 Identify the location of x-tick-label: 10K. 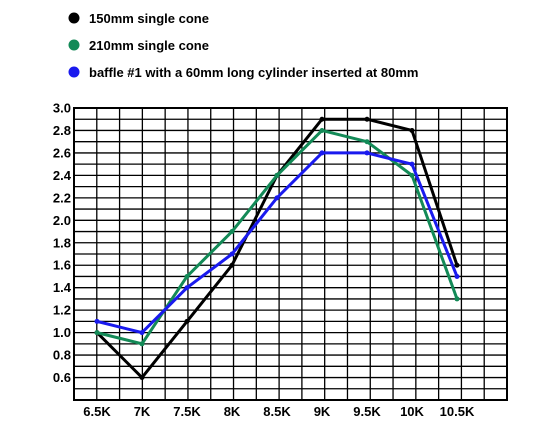
(412, 411).